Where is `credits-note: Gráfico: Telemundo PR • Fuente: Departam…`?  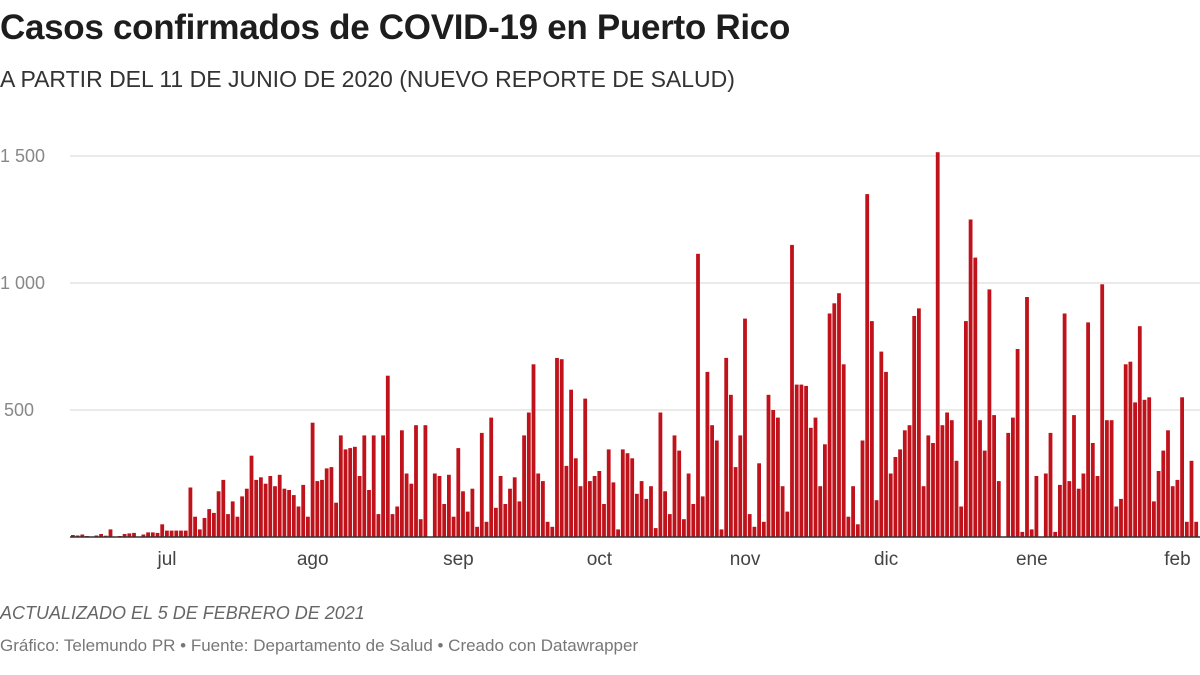 credits-note: Gráfico: Telemundo PR • Fuente: Departam… is located at coordinates (319, 645).